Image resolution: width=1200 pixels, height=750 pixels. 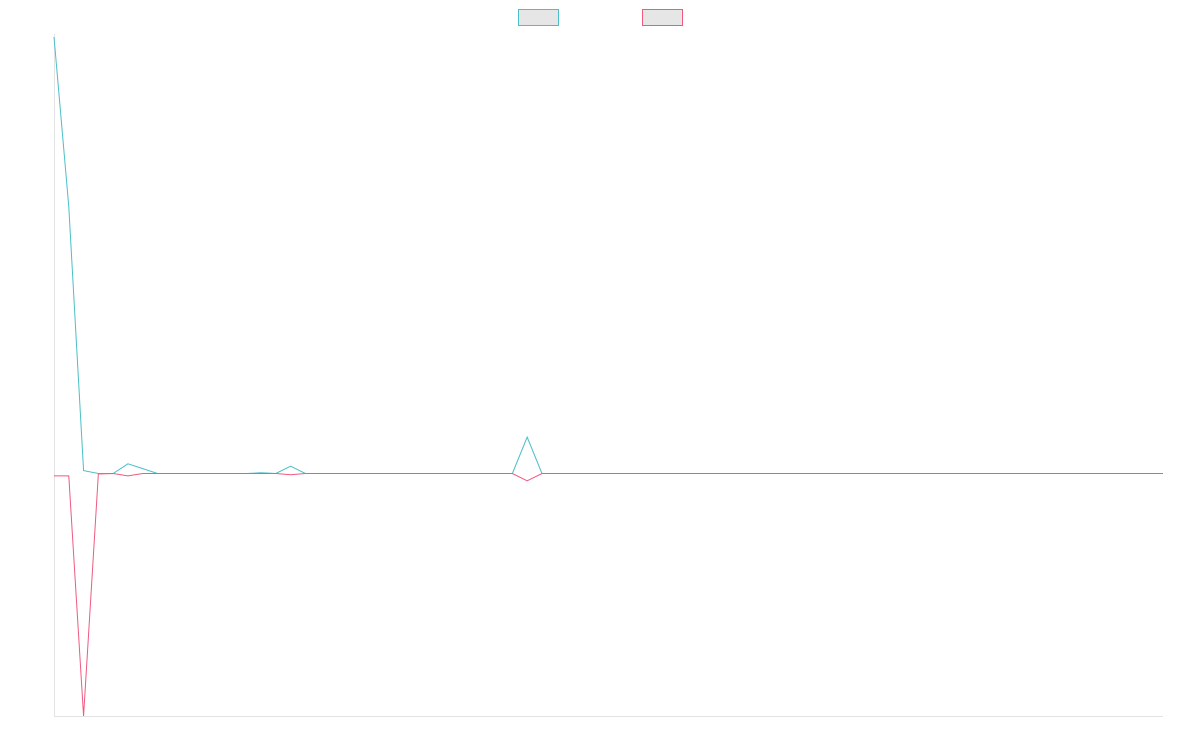 I want to click on legend, so click(x=600, y=17).